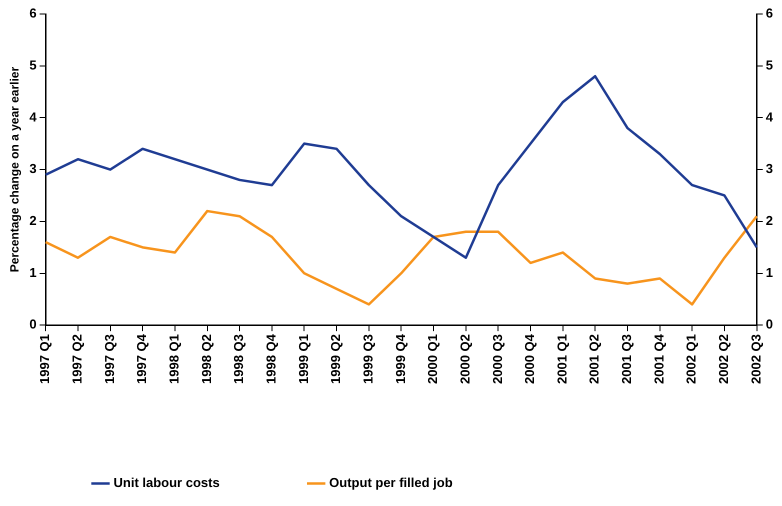 The width and height of the screenshot is (782, 506). Describe the element at coordinates (167, 482) in the screenshot. I see `legend-label: Unit labour costs` at that location.